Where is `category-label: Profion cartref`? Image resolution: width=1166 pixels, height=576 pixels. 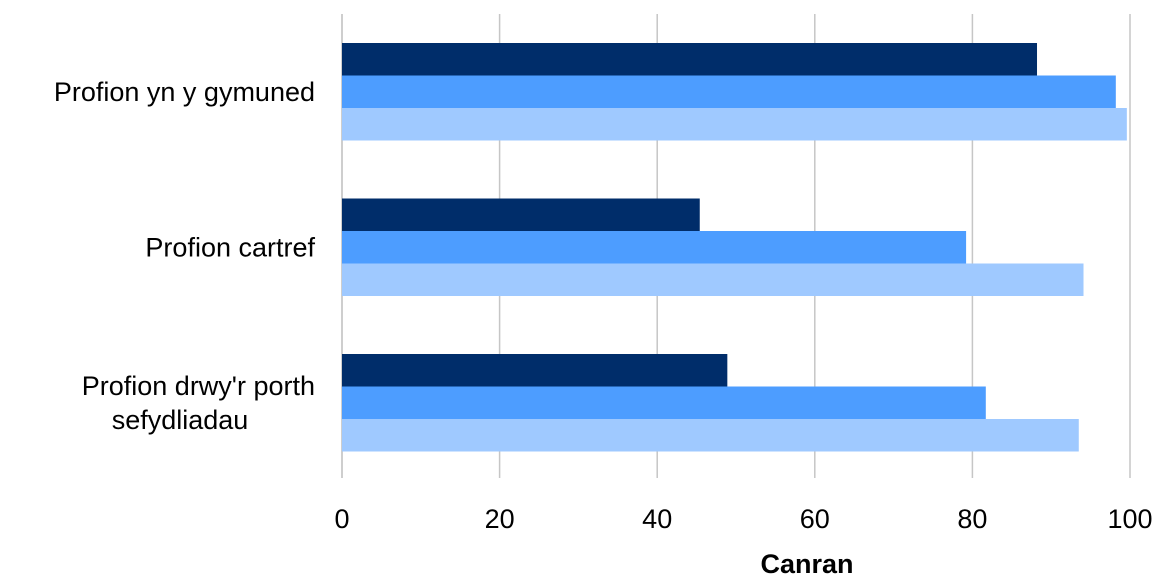
category-label: Profion cartref is located at coordinates (230, 247).